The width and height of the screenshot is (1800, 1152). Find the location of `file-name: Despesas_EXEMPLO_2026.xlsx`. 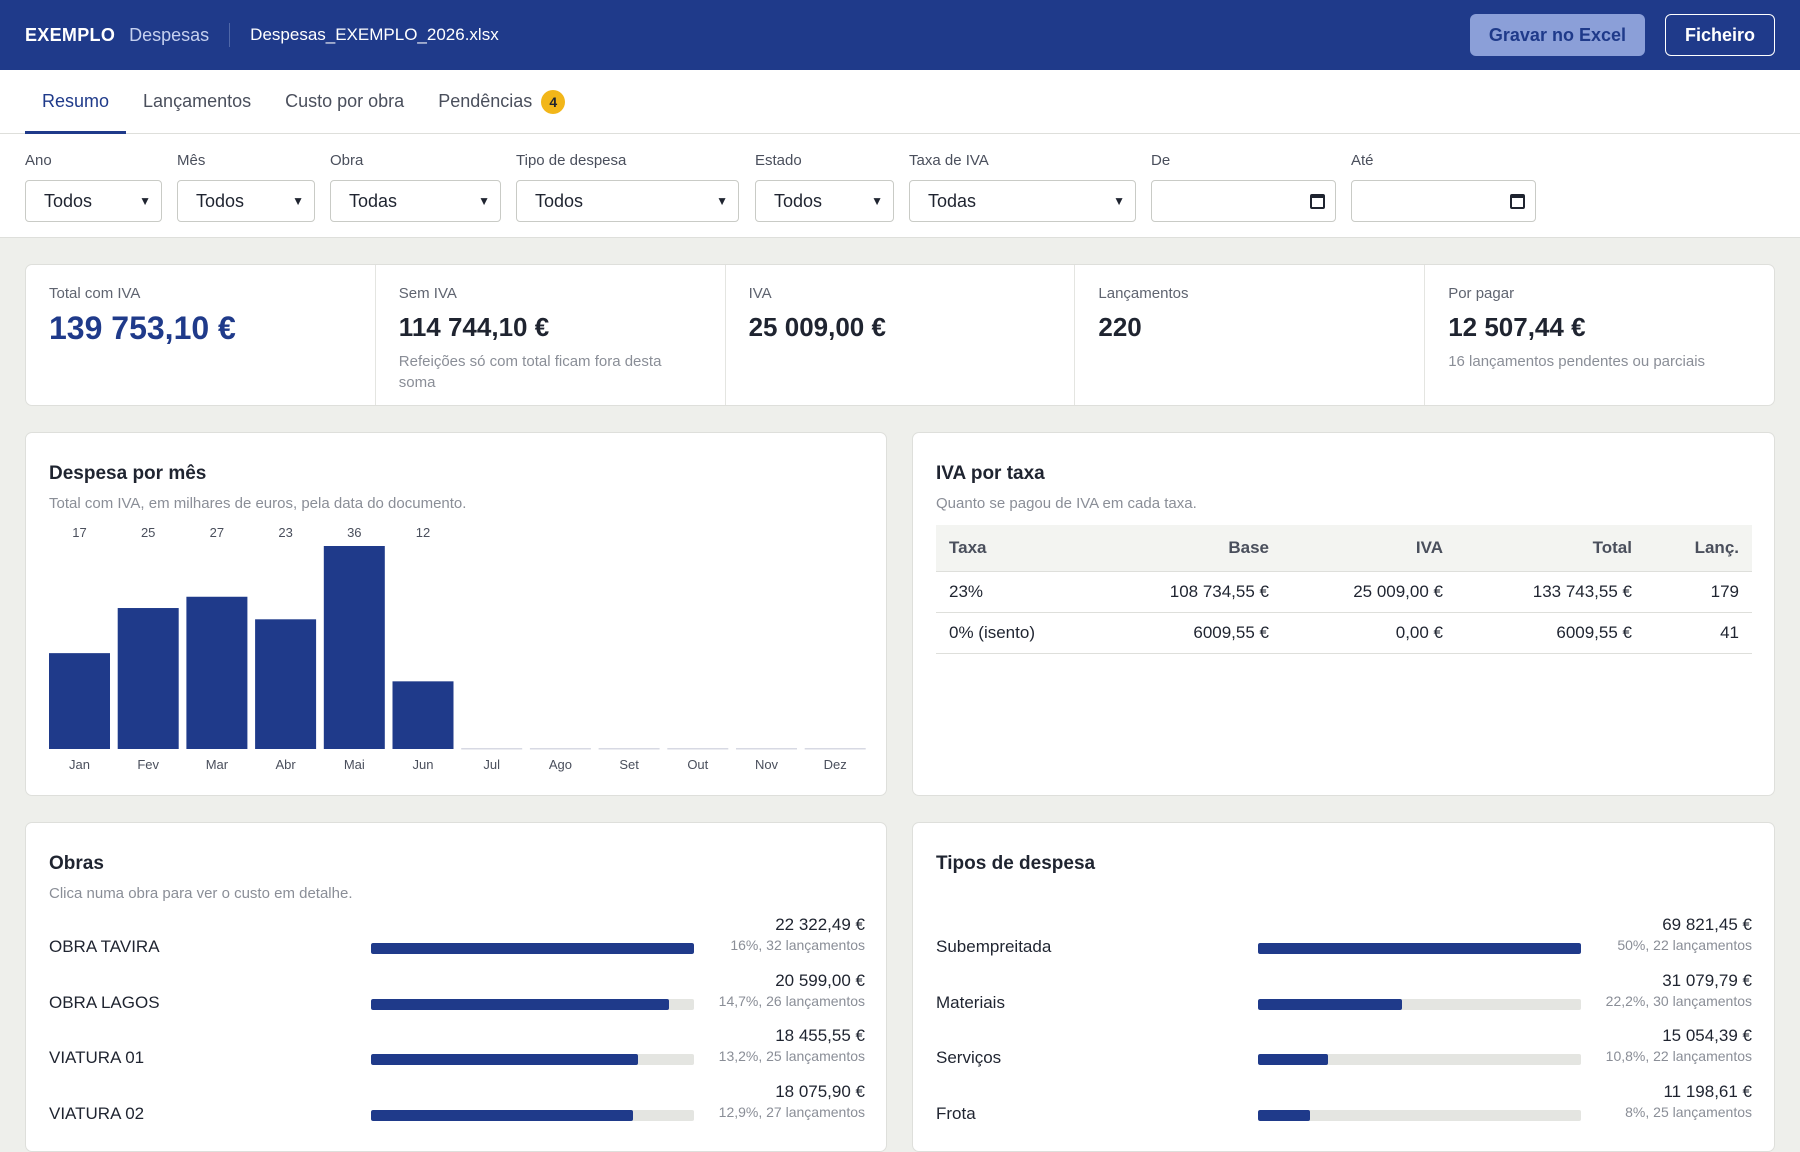

file-name: Despesas_EXEMPLO_2026.xlsx is located at coordinates (374, 34).